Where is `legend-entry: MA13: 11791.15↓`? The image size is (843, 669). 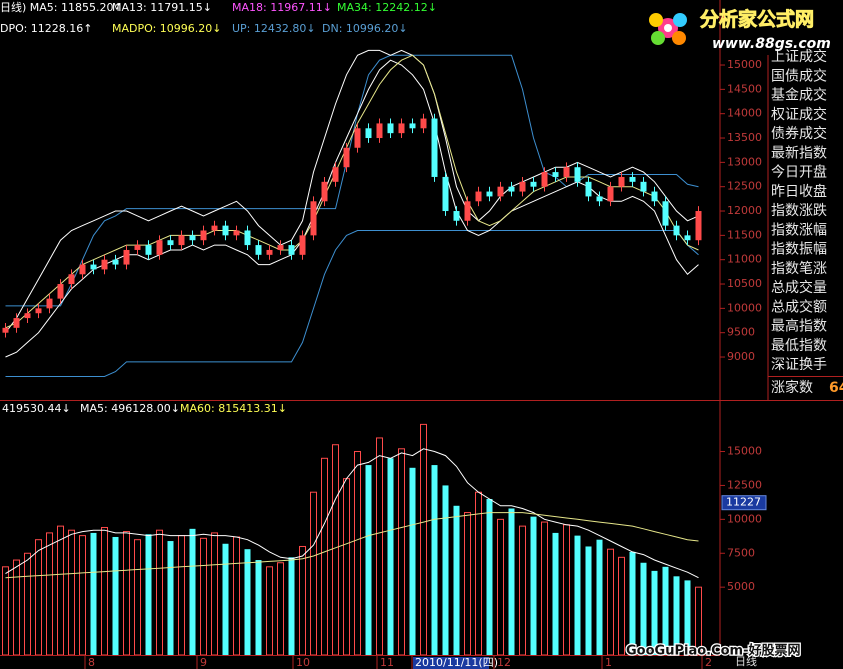 legend-entry: MA13: 11791.15↓ is located at coordinates (162, 7).